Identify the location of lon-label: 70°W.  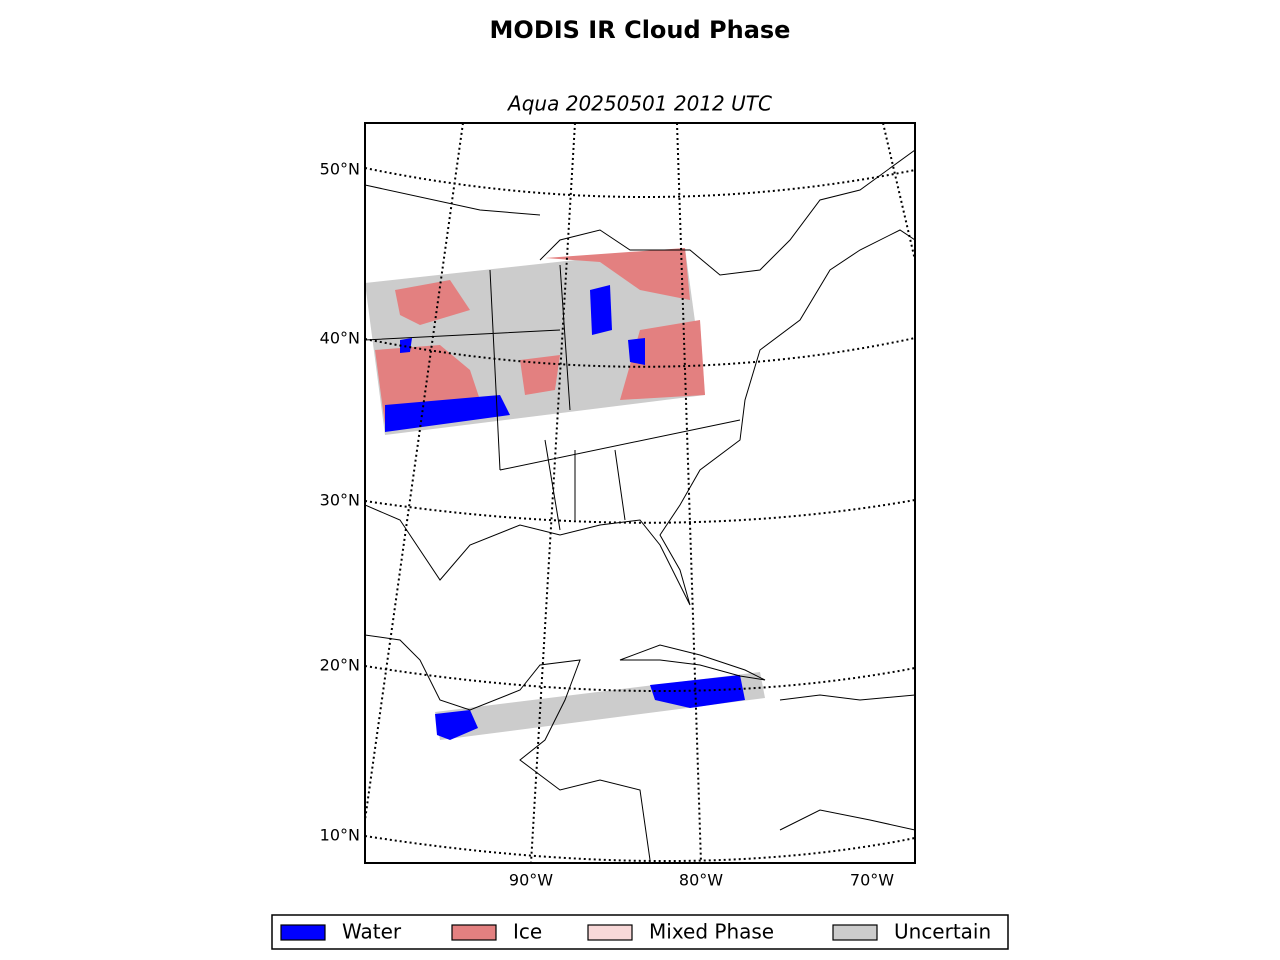
(872, 880).